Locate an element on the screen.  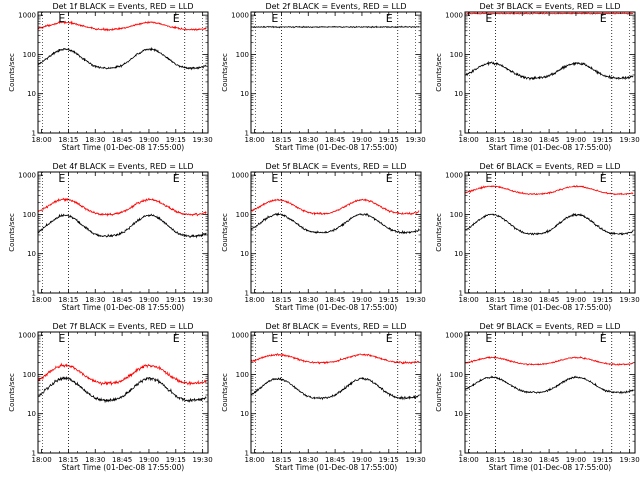
chart-title: Det 9f BLACK = Events, RED = LLD is located at coordinates (549, 326).